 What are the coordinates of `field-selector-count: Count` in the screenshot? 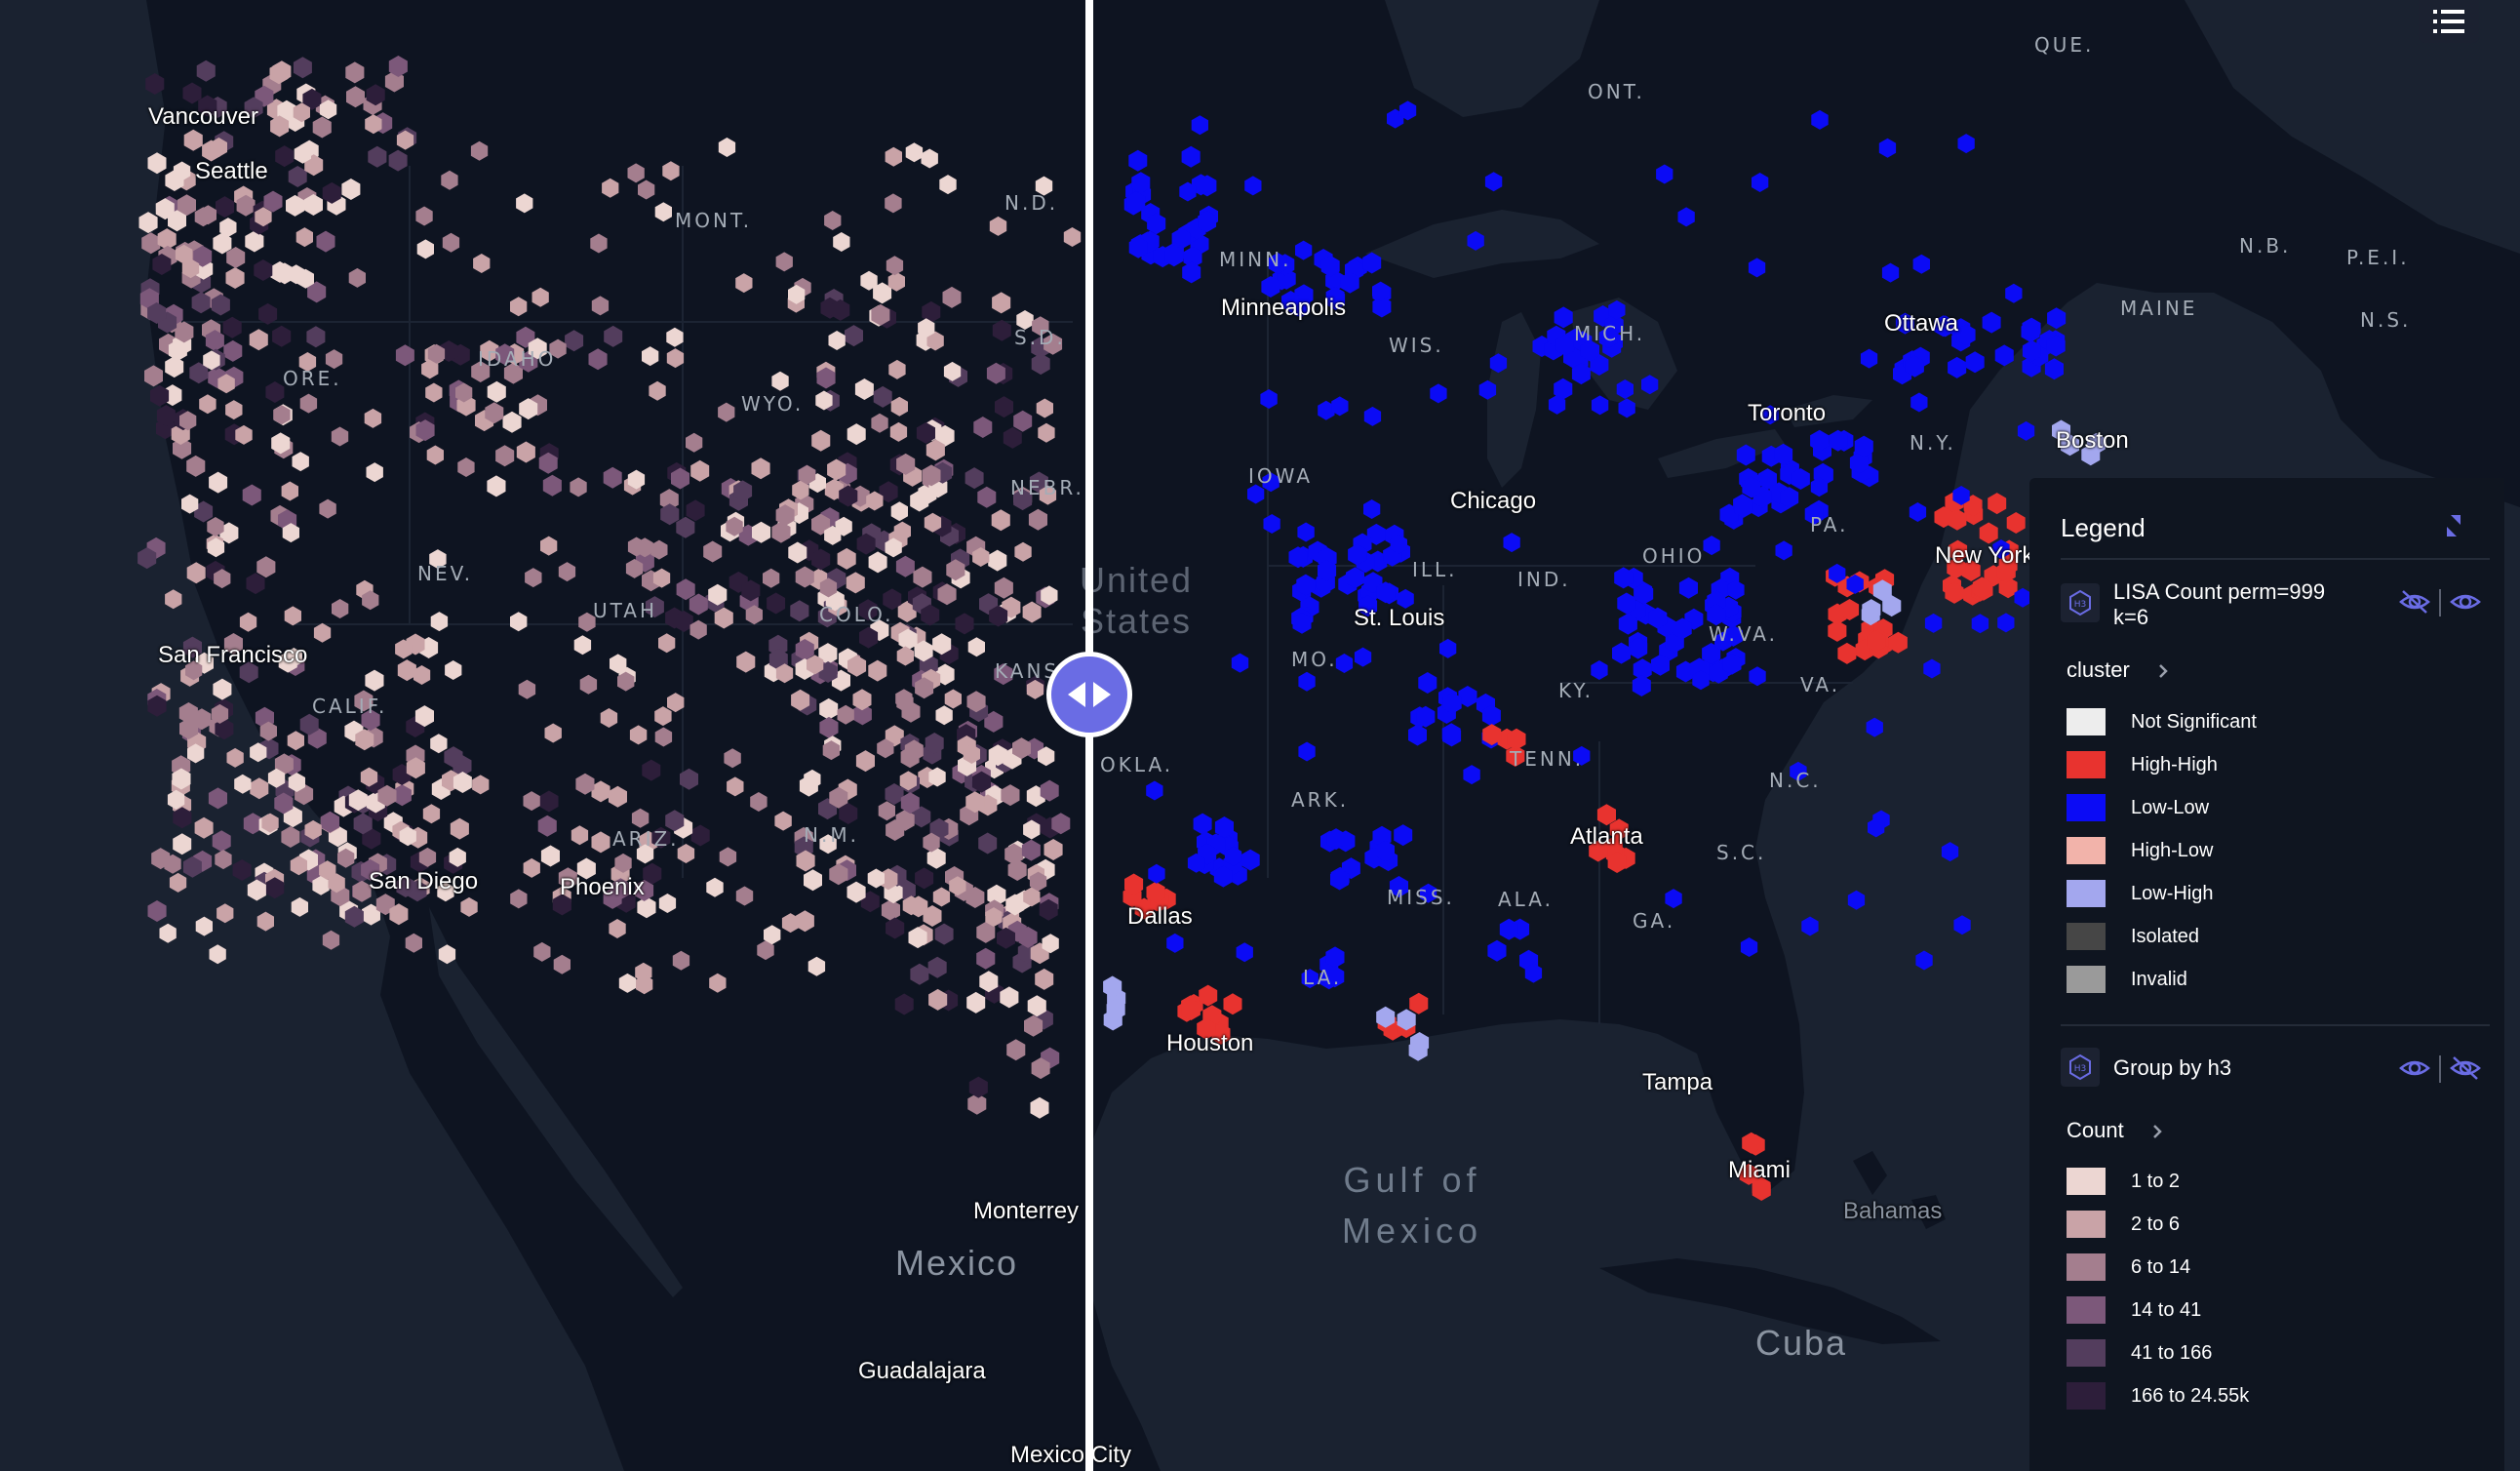 It's located at (2117, 1130).